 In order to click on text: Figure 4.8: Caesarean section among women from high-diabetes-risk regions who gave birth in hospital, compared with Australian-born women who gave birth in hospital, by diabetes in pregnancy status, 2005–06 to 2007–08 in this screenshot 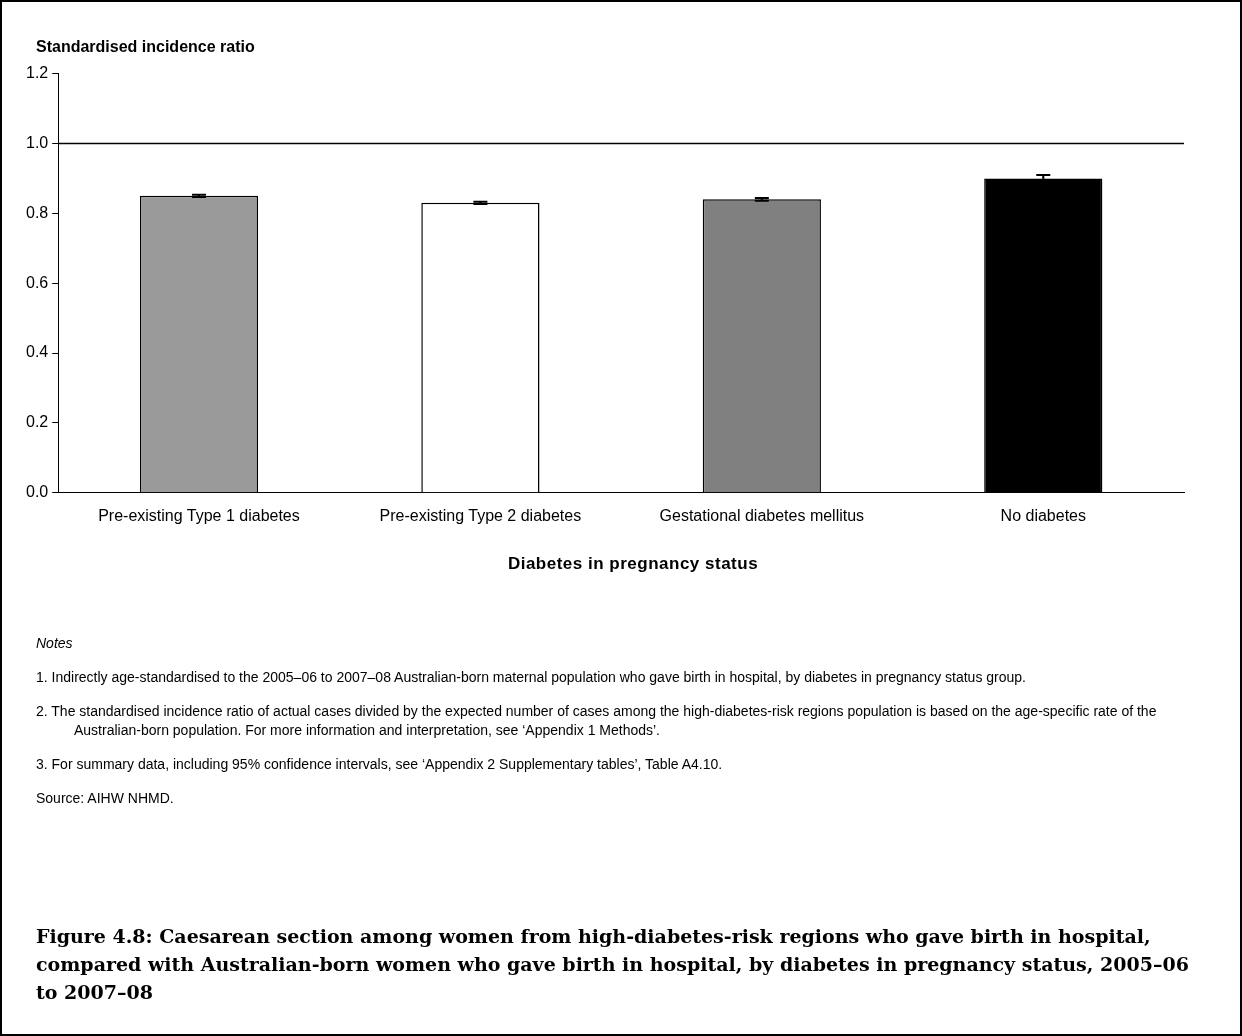, I will do `click(613, 964)`.